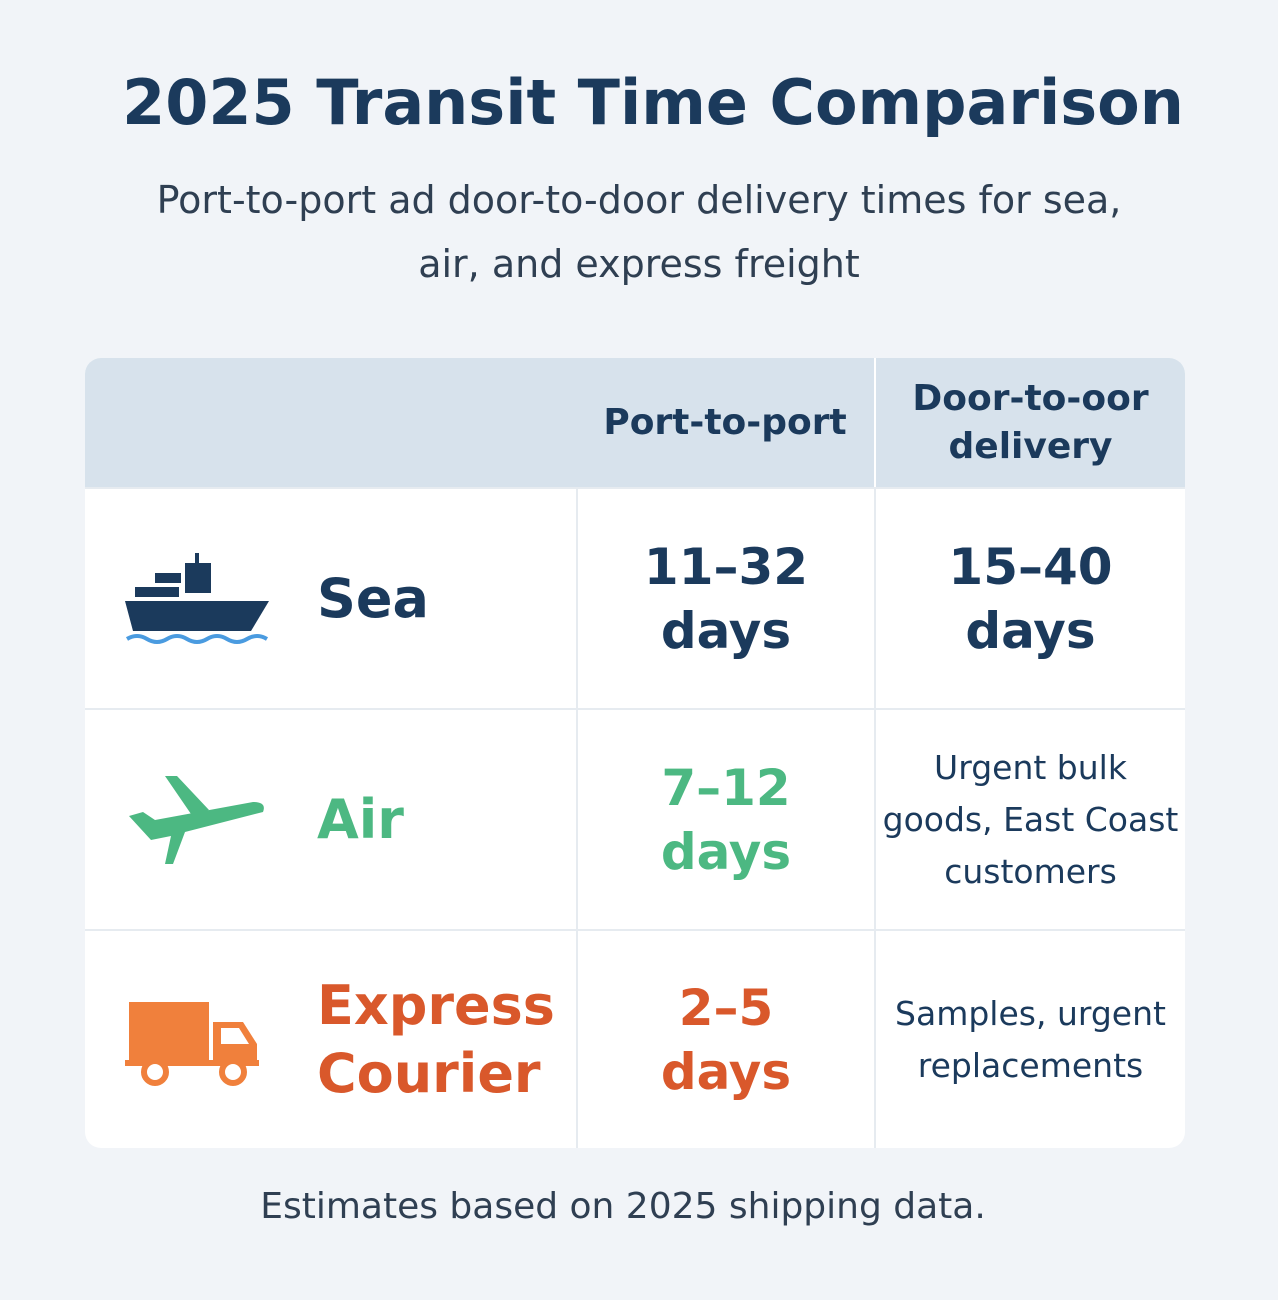 The height and width of the screenshot is (1300, 1278). What do you see at coordinates (196, 819) in the screenshot?
I see `plane-icon` at bounding box center [196, 819].